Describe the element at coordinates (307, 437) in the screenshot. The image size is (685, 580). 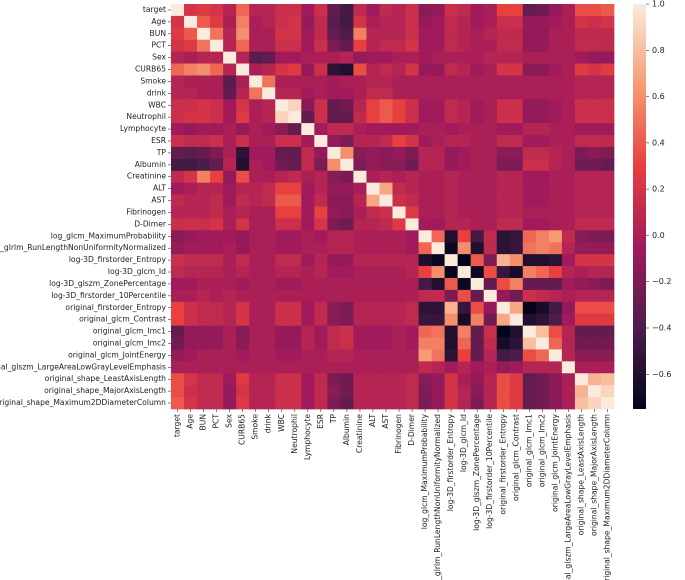
I see `column-label: Lymphocyte` at that location.